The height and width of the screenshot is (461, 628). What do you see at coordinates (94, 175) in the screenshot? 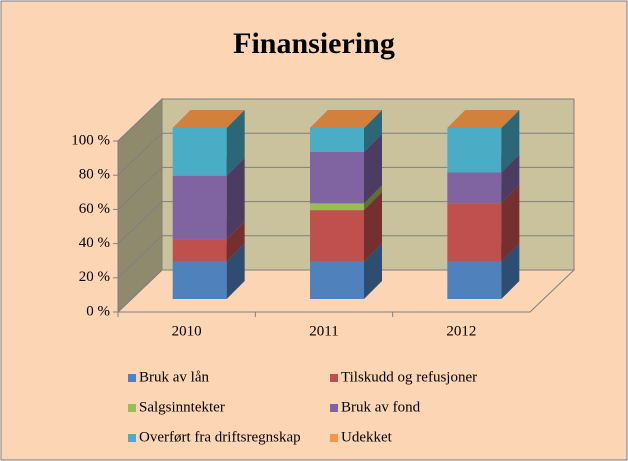
I see `y-tick-label: 80 %` at bounding box center [94, 175].